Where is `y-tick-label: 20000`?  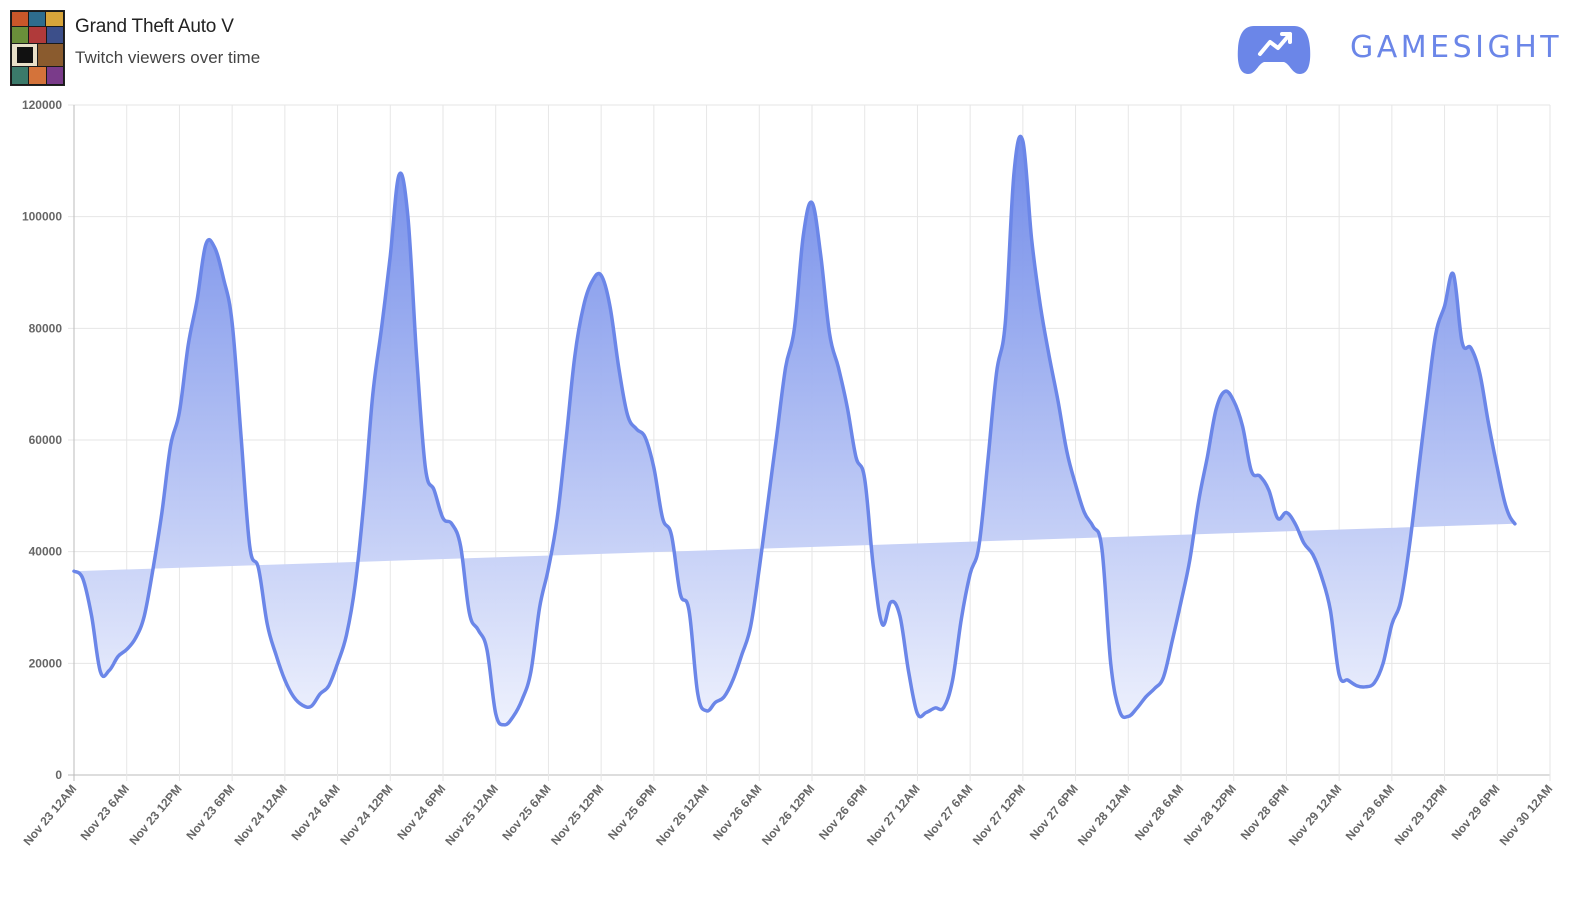
y-tick-label: 20000 is located at coordinates (46, 663).